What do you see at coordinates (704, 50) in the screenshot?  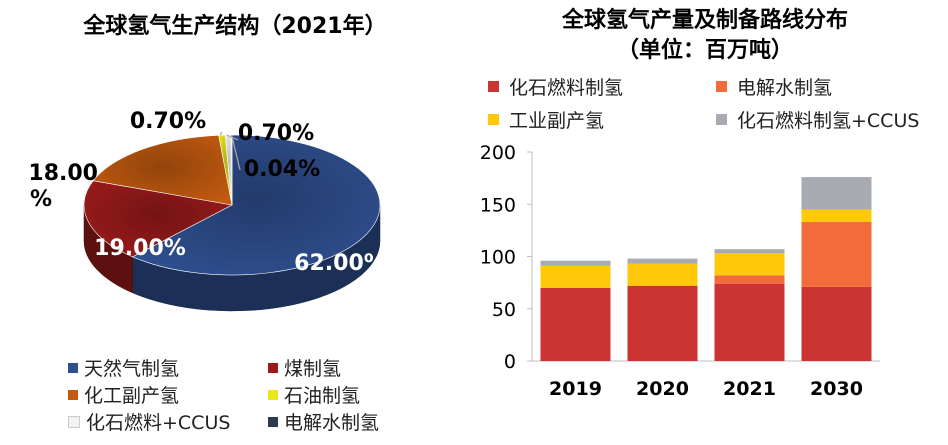 I see `bar-chart-title-line2: （单位：百万吨）` at bounding box center [704, 50].